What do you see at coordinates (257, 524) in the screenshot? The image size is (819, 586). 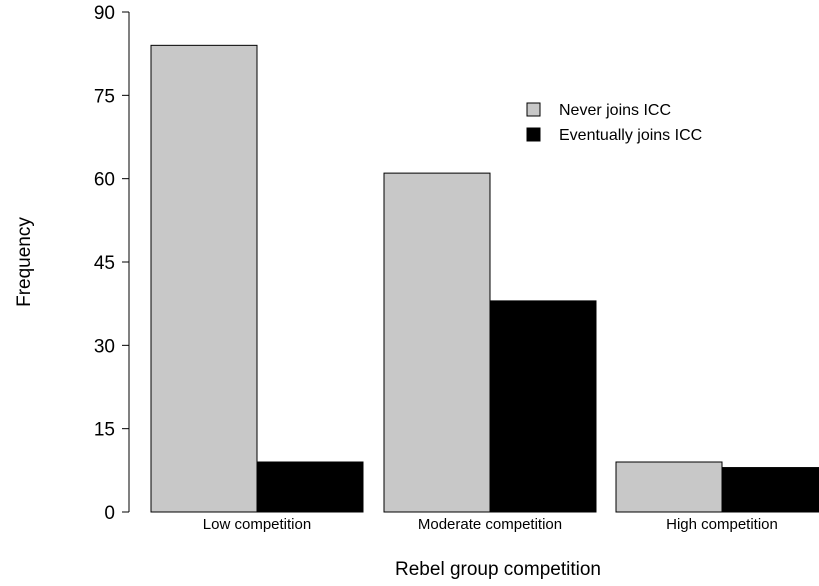 I see `x-category-label: Low competition` at bounding box center [257, 524].